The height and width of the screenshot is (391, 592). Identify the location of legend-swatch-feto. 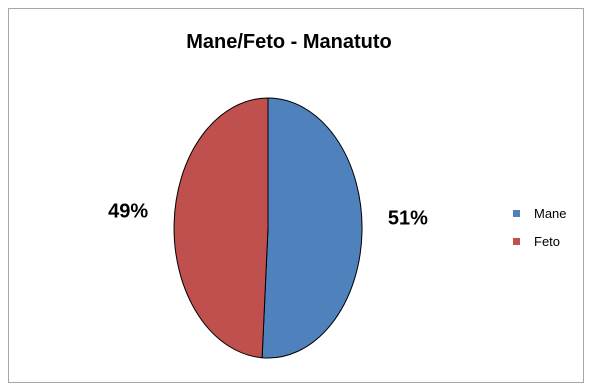
(516, 241).